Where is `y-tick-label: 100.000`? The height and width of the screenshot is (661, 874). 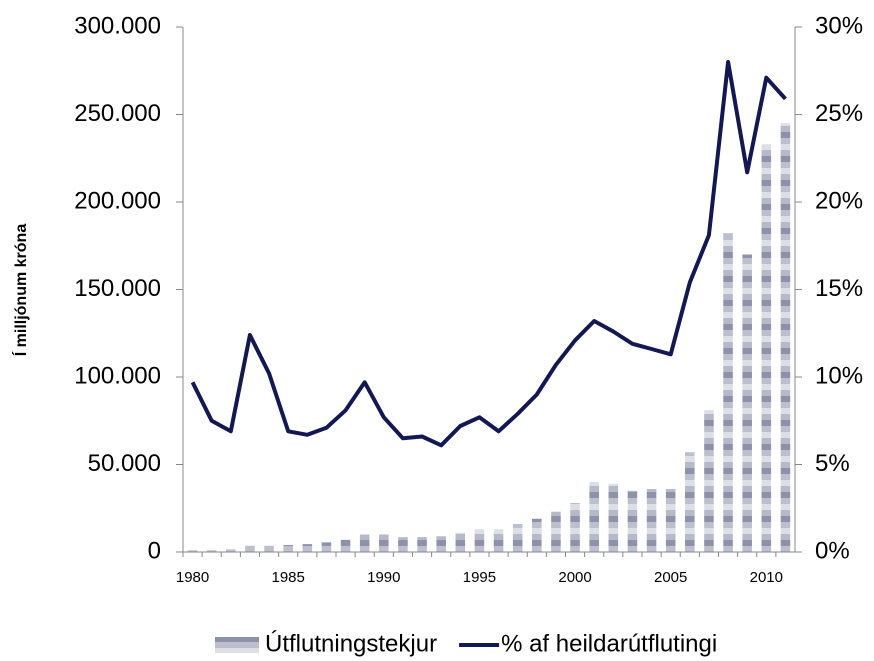 y-tick-label: 100.000 is located at coordinates (117, 375).